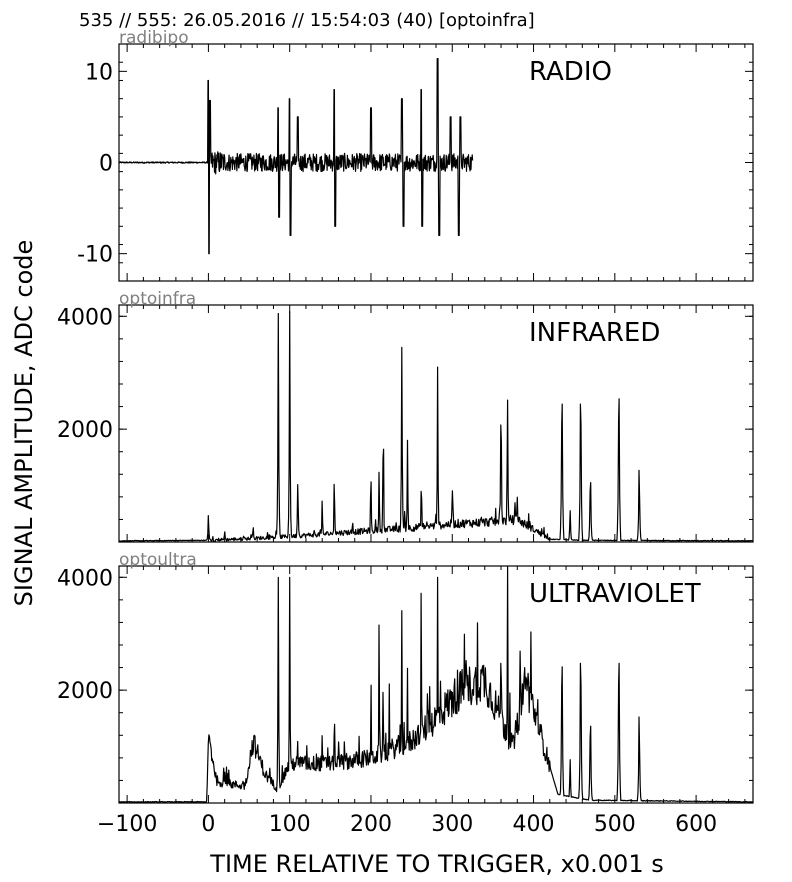  I want to click on x-tick-label: 300, so click(452, 824).